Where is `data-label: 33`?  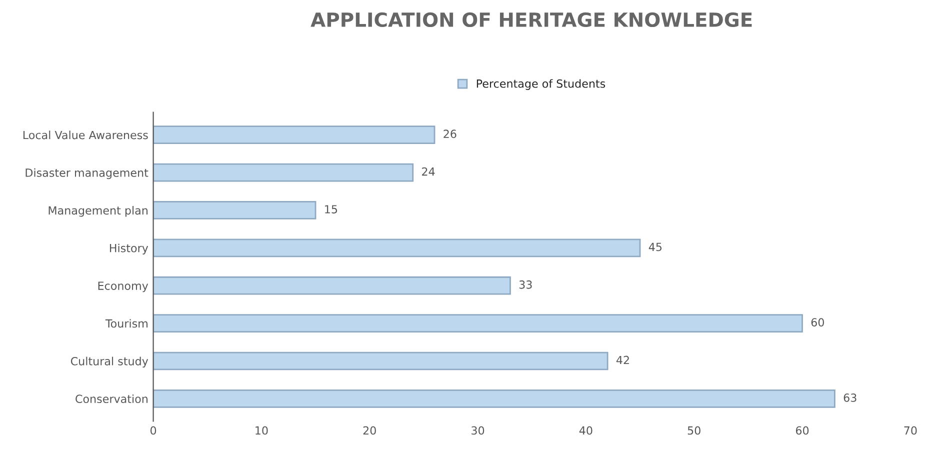
data-label: 33 is located at coordinates (525, 284).